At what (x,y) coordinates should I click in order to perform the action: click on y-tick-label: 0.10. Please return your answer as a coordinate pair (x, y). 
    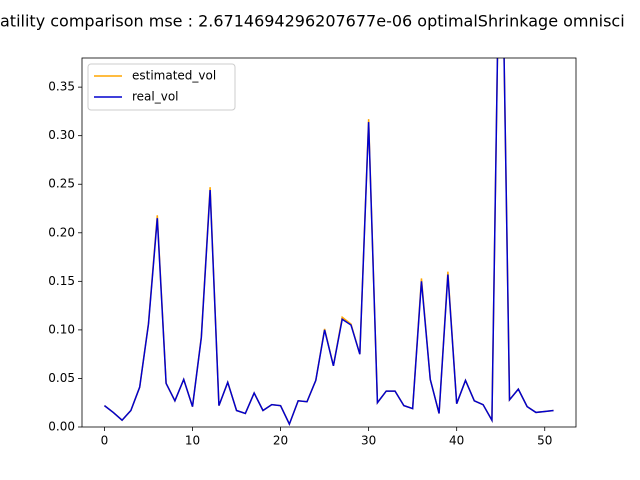
    Looking at the image, I should click on (61, 329).